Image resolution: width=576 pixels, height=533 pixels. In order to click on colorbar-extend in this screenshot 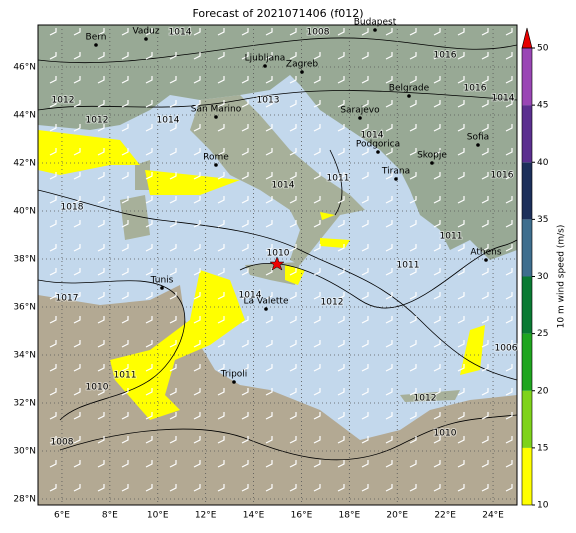, I will do `click(527, 38)`.